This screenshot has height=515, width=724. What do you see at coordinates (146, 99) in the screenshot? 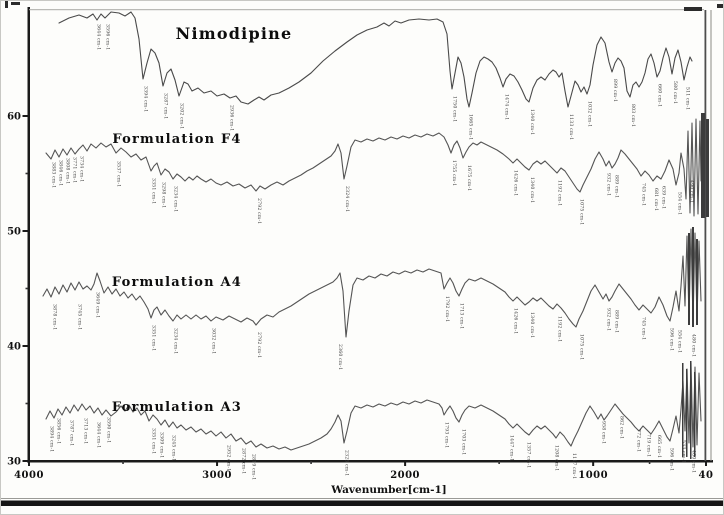
I see `peak-wavenumber-label: 3394 cm-1` at bounding box center [146, 99].